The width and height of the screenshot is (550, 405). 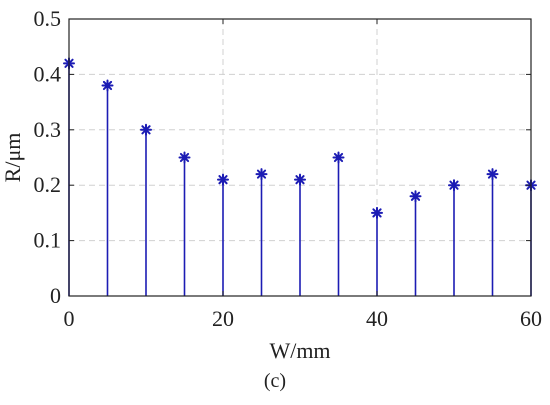 What do you see at coordinates (48, 240) in the screenshot?
I see `y-tick-label: 0.1` at bounding box center [48, 240].